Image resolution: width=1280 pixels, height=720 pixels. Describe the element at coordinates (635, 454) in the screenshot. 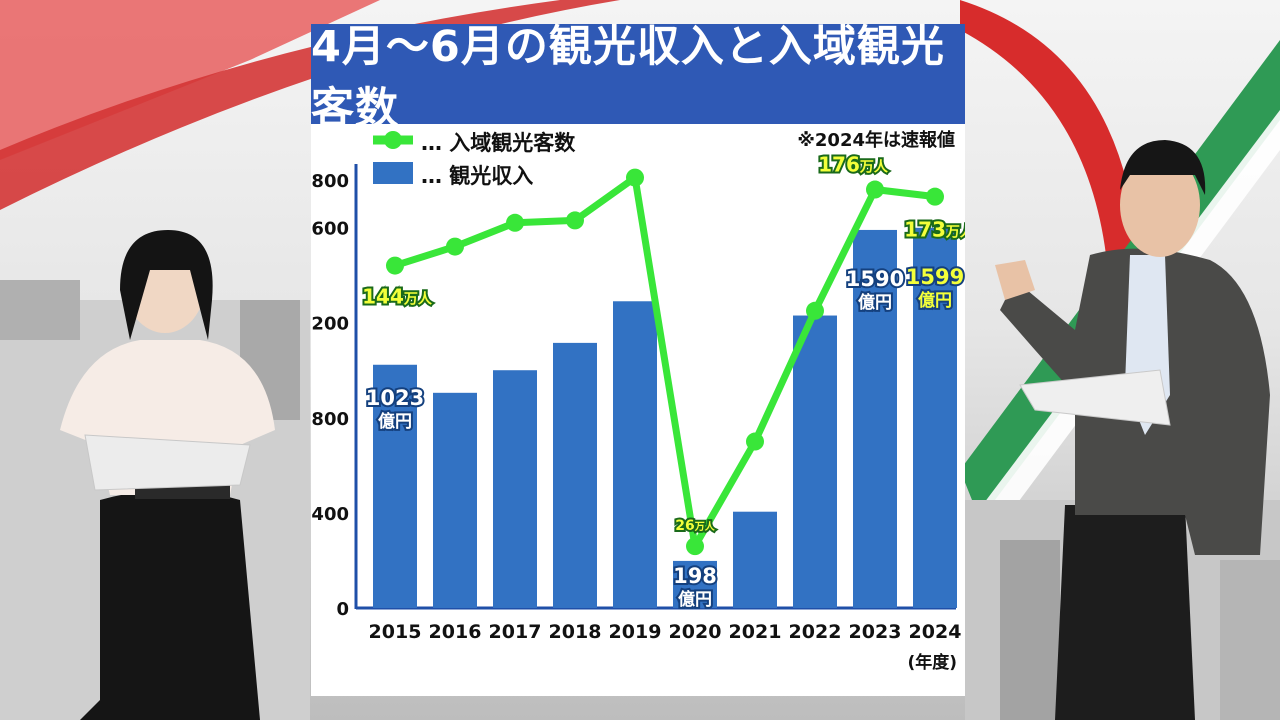

I see `bar-2019` at that location.